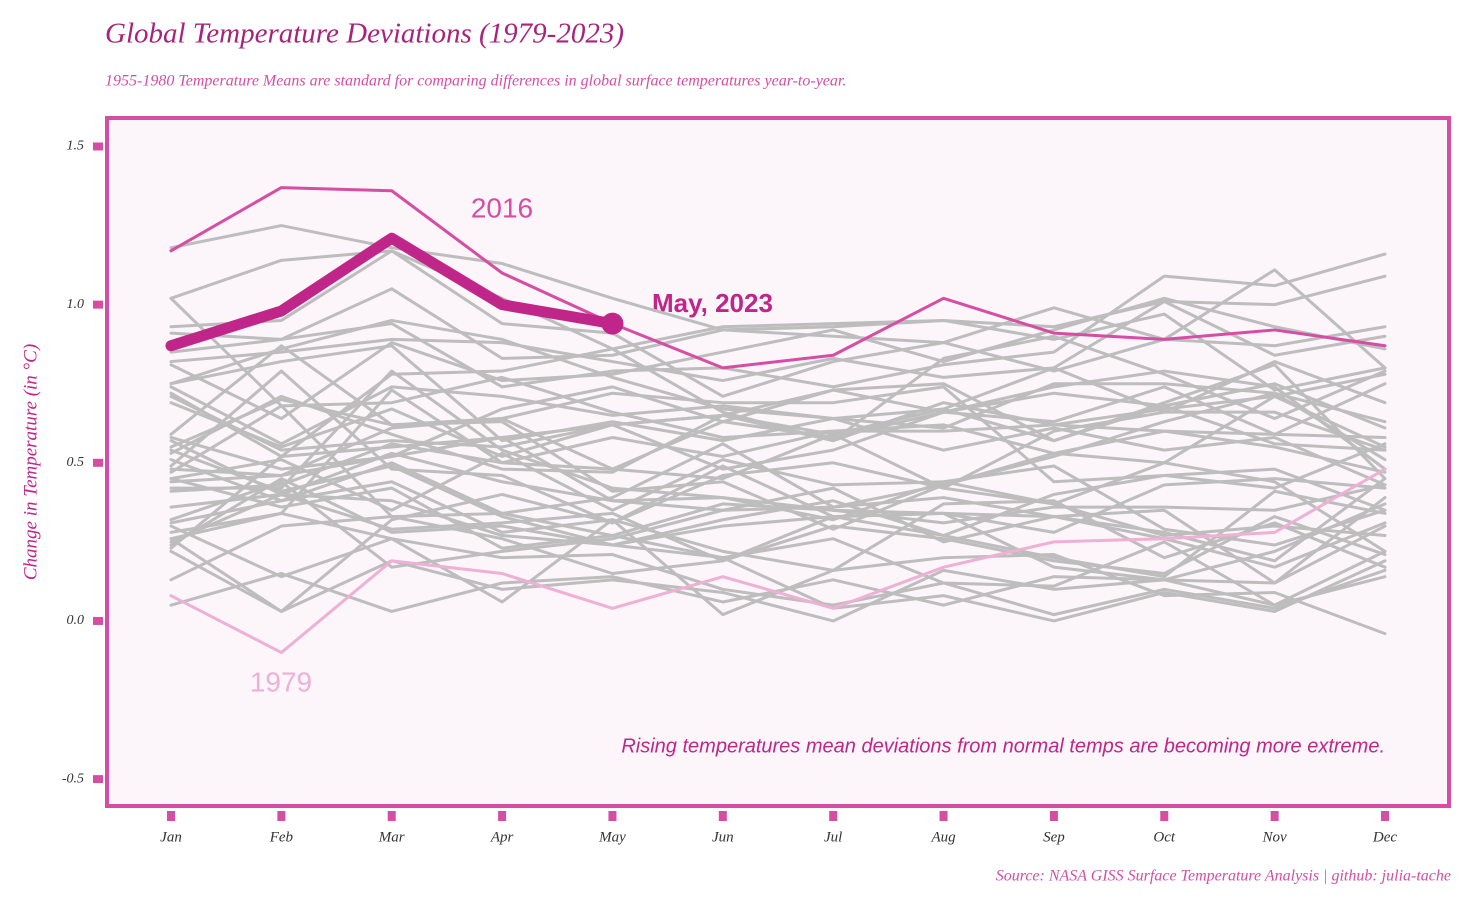 The height and width of the screenshot is (910, 1475). Describe the element at coordinates (712, 303) in the screenshot. I see `annotation: May, 2023` at that location.